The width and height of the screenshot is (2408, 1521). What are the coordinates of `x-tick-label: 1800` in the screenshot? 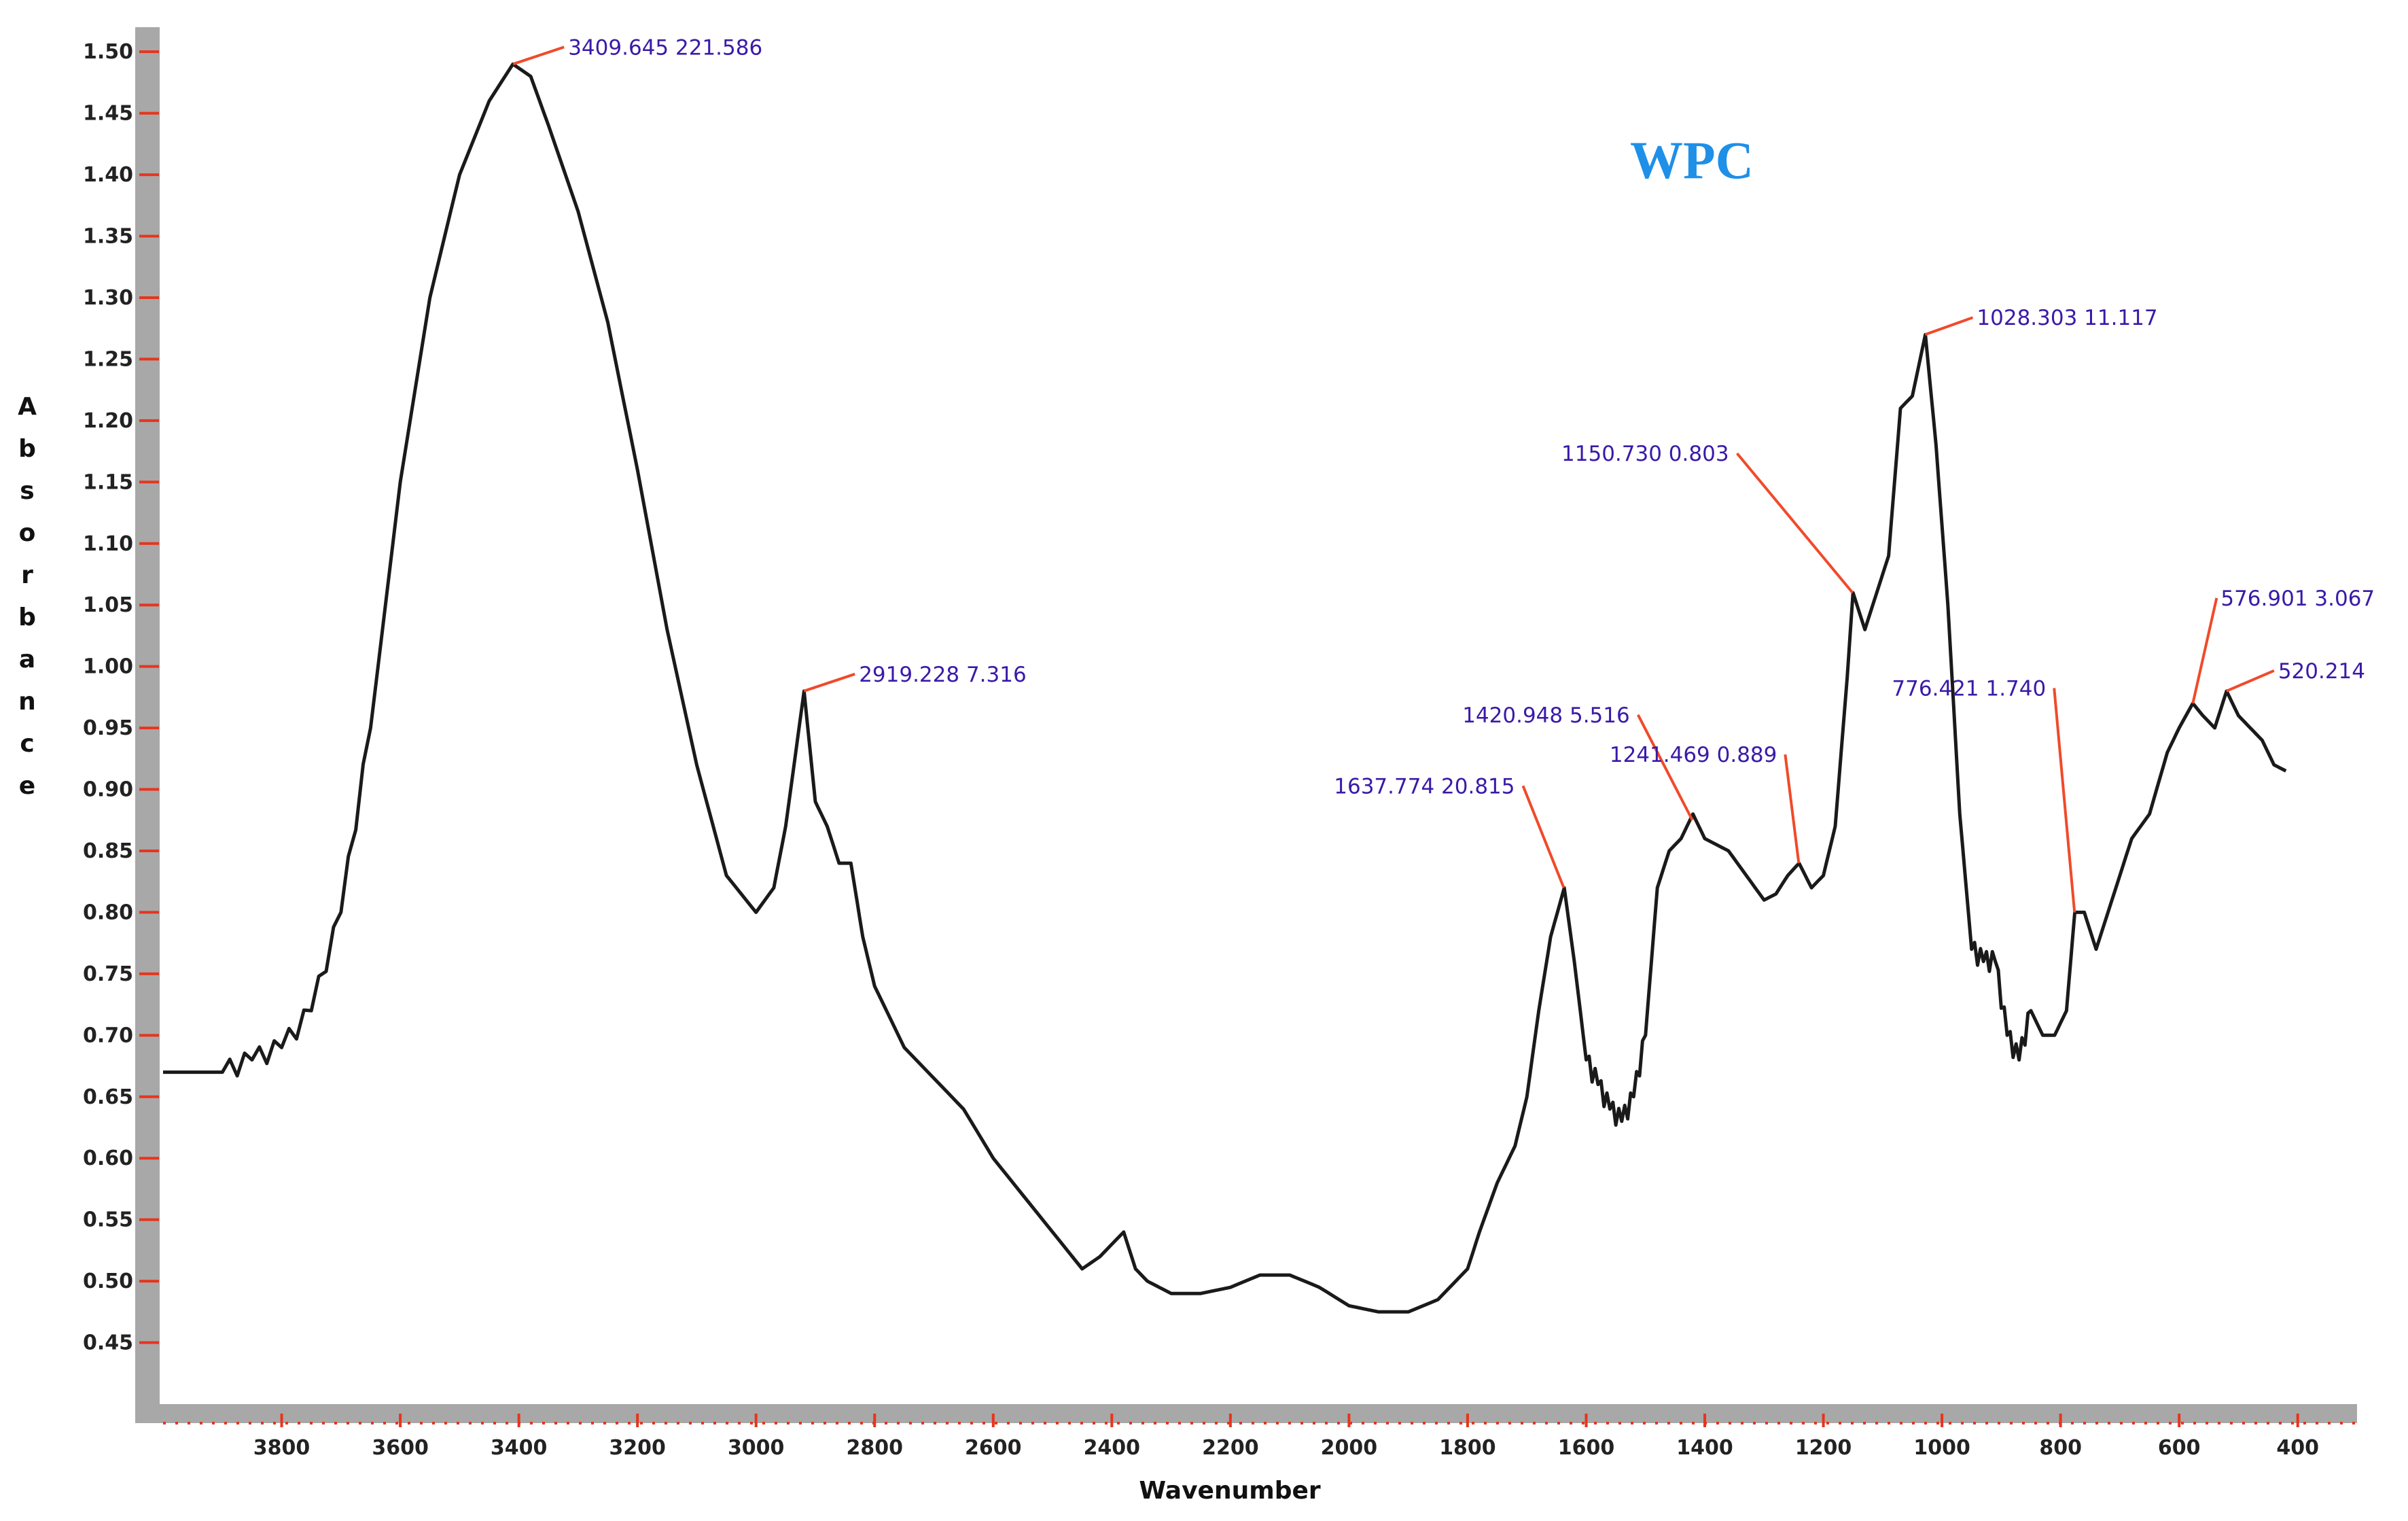 It's located at (1467, 1448).